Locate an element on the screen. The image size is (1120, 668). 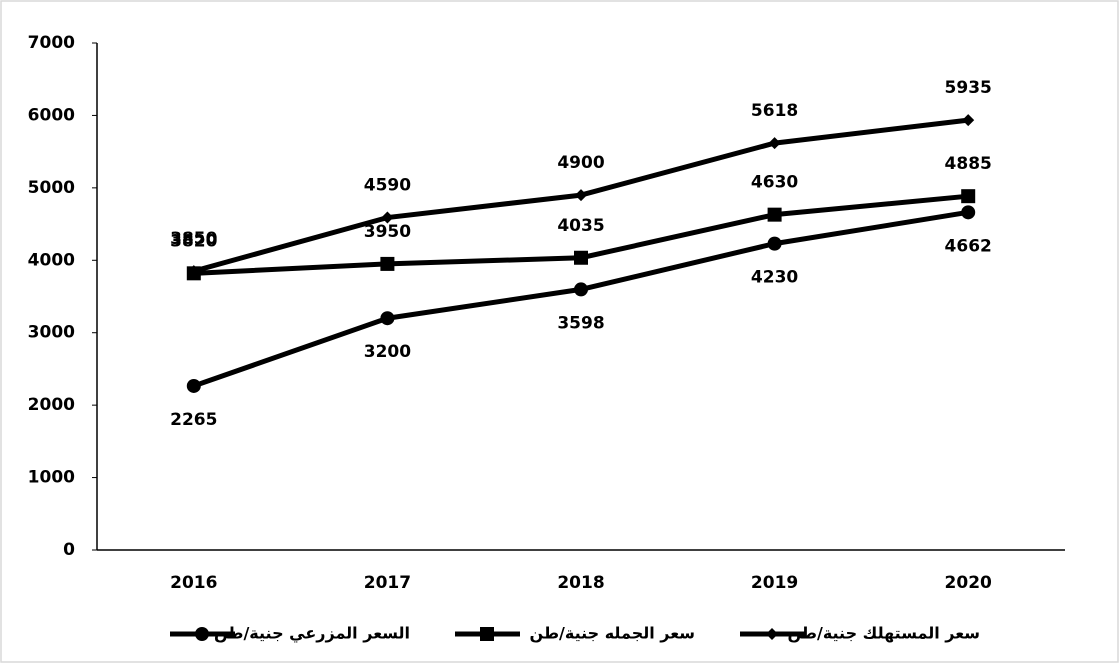
y-tick-label: 2000 is located at coordinates (51, 405).